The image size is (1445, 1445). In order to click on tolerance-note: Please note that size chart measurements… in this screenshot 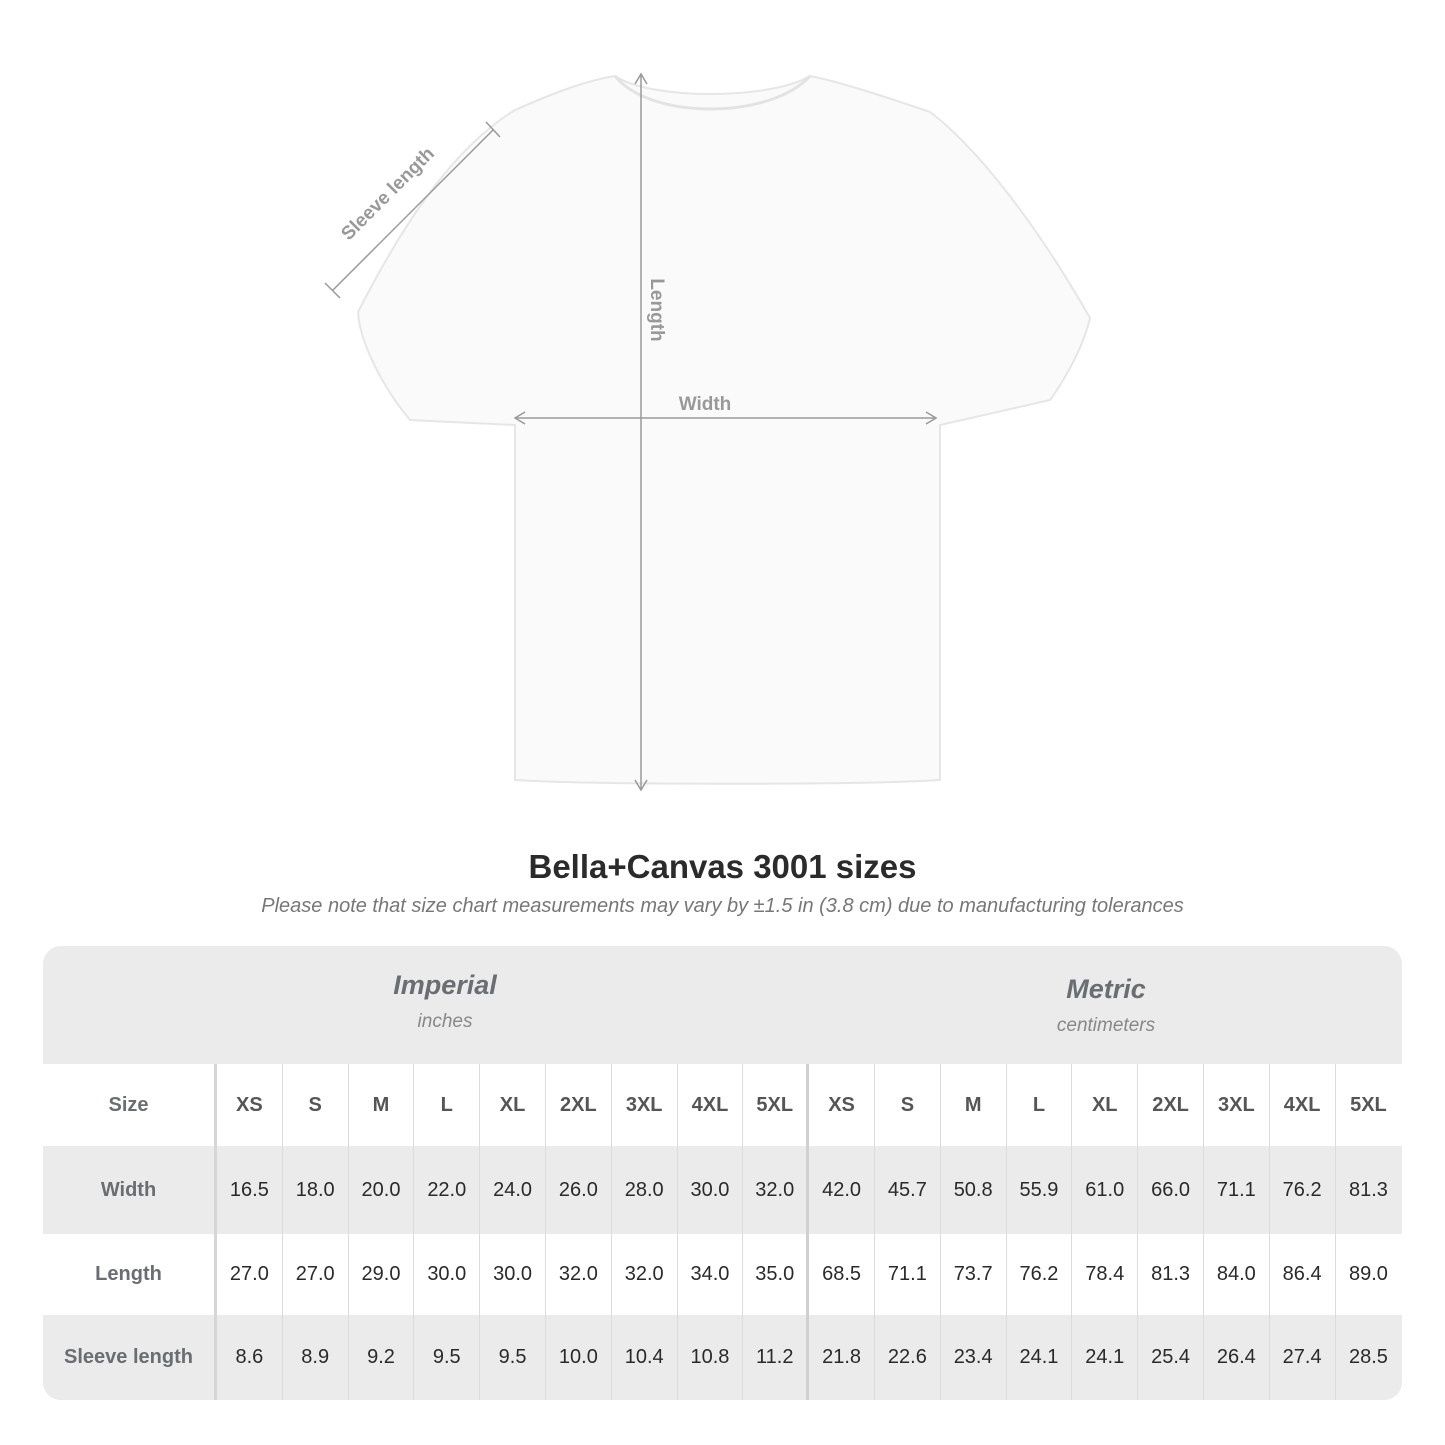, I will do `click(722, 906)`.